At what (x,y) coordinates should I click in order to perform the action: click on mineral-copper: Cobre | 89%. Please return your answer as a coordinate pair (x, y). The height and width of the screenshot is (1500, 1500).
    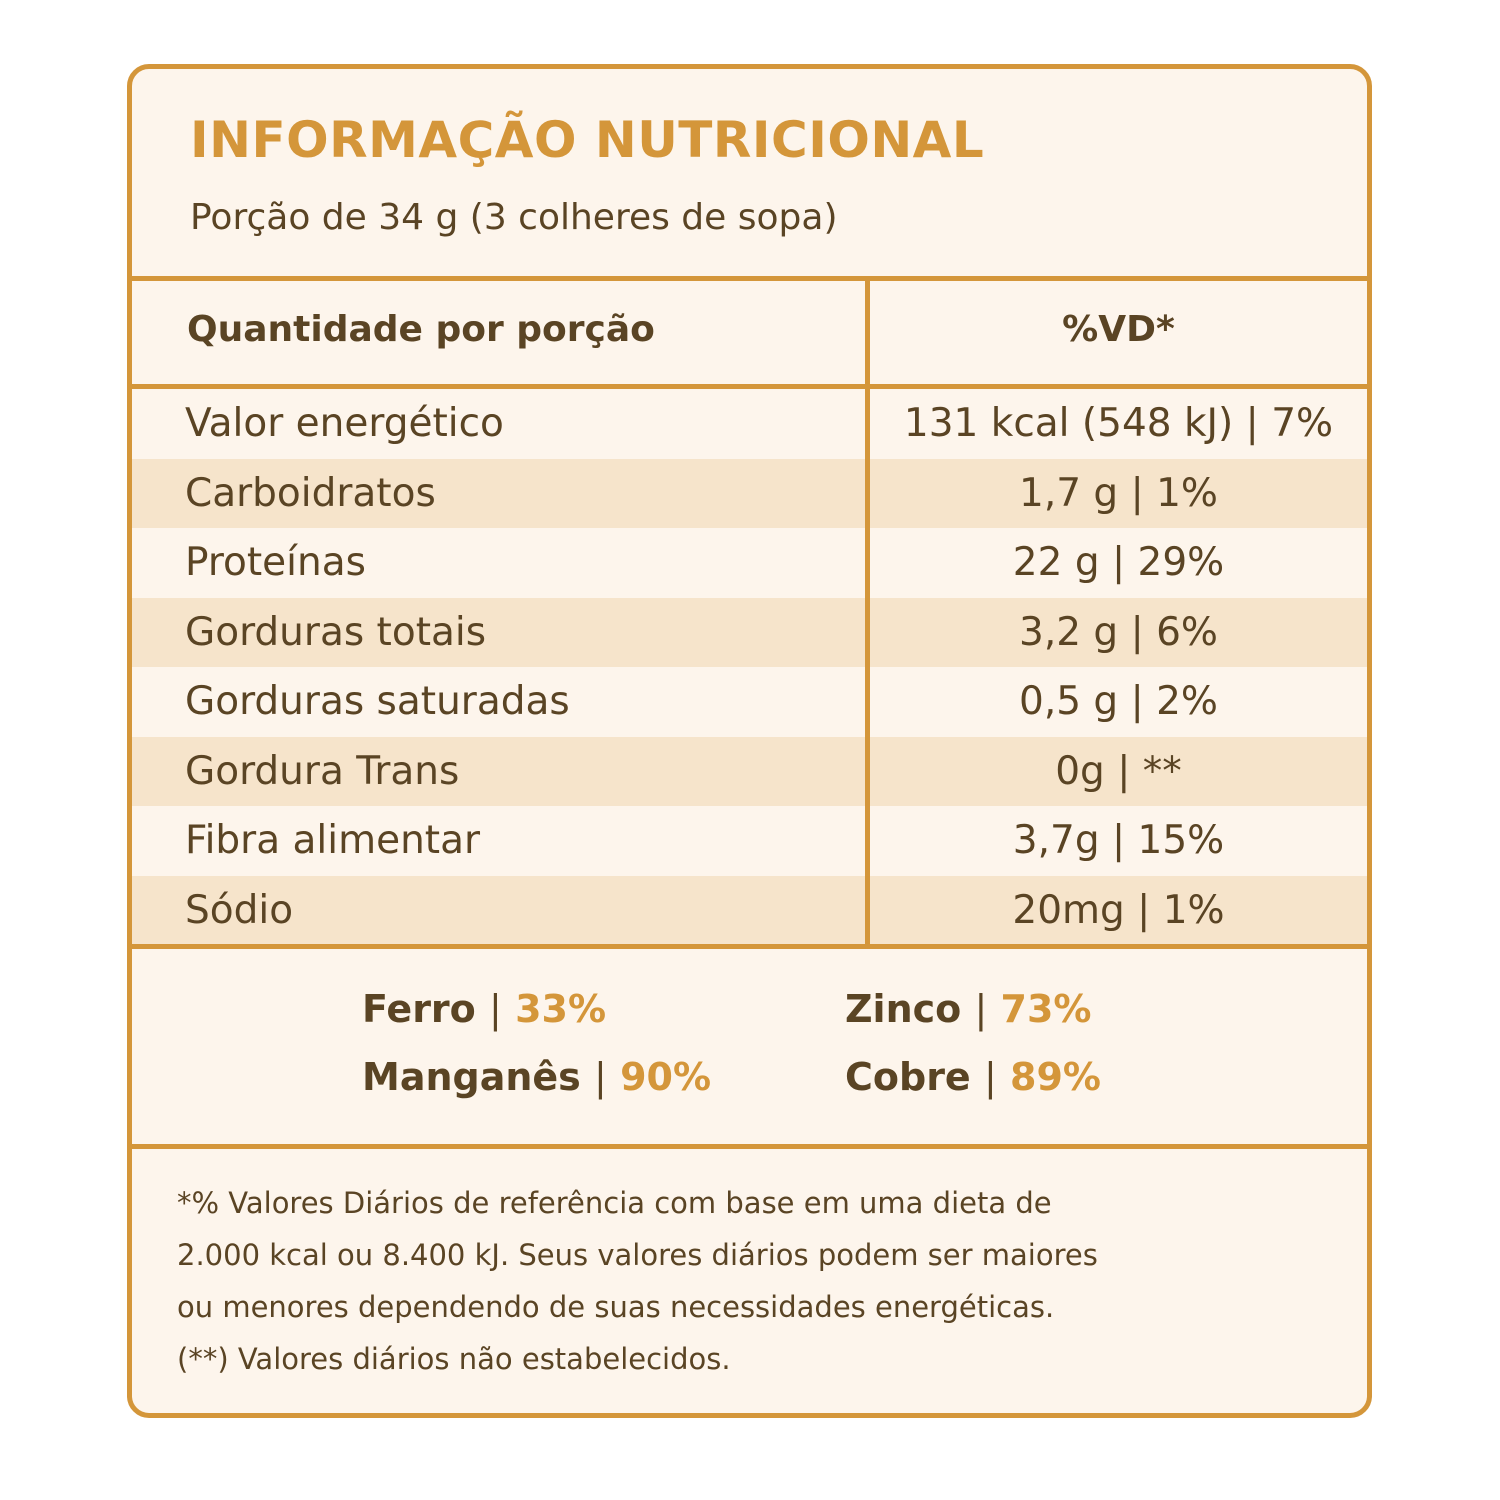
    Looking at the image, I should click on (973, 1077).